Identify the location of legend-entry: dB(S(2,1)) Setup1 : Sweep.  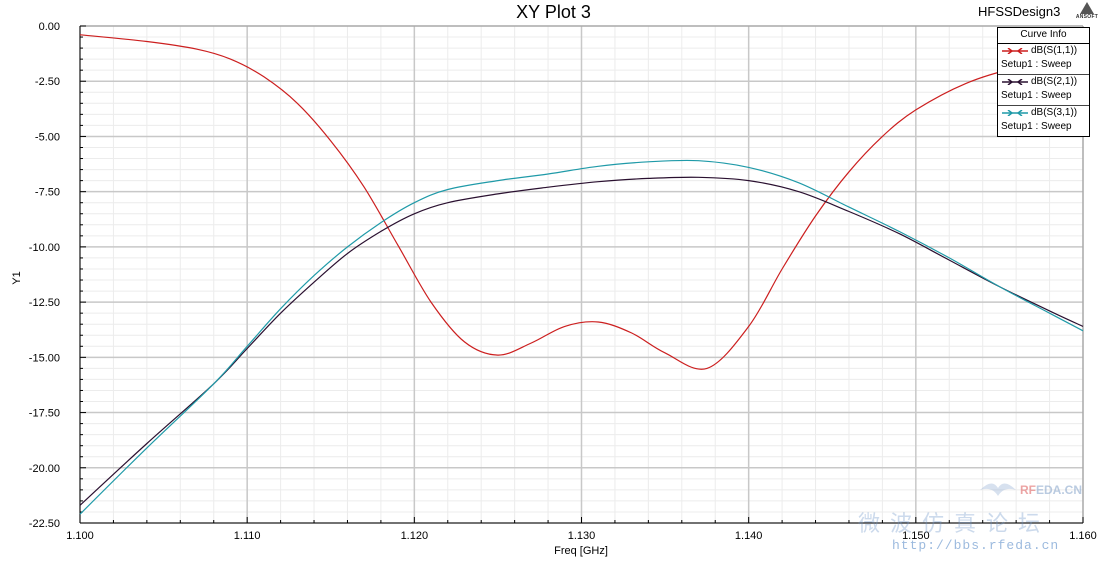
(1043, 90).